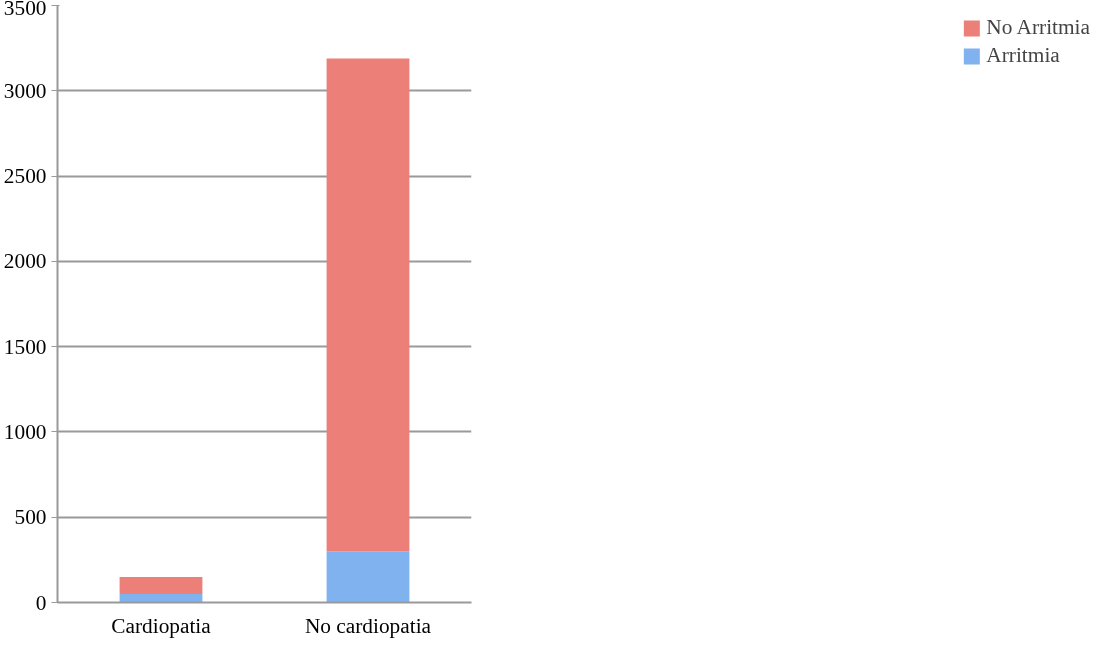 Image resolution: width=1110 pixels, height=650 pixels. Describe the element at coordinates (41, 602) in the screenshot. I see `y-tick-label: 0` at that location.